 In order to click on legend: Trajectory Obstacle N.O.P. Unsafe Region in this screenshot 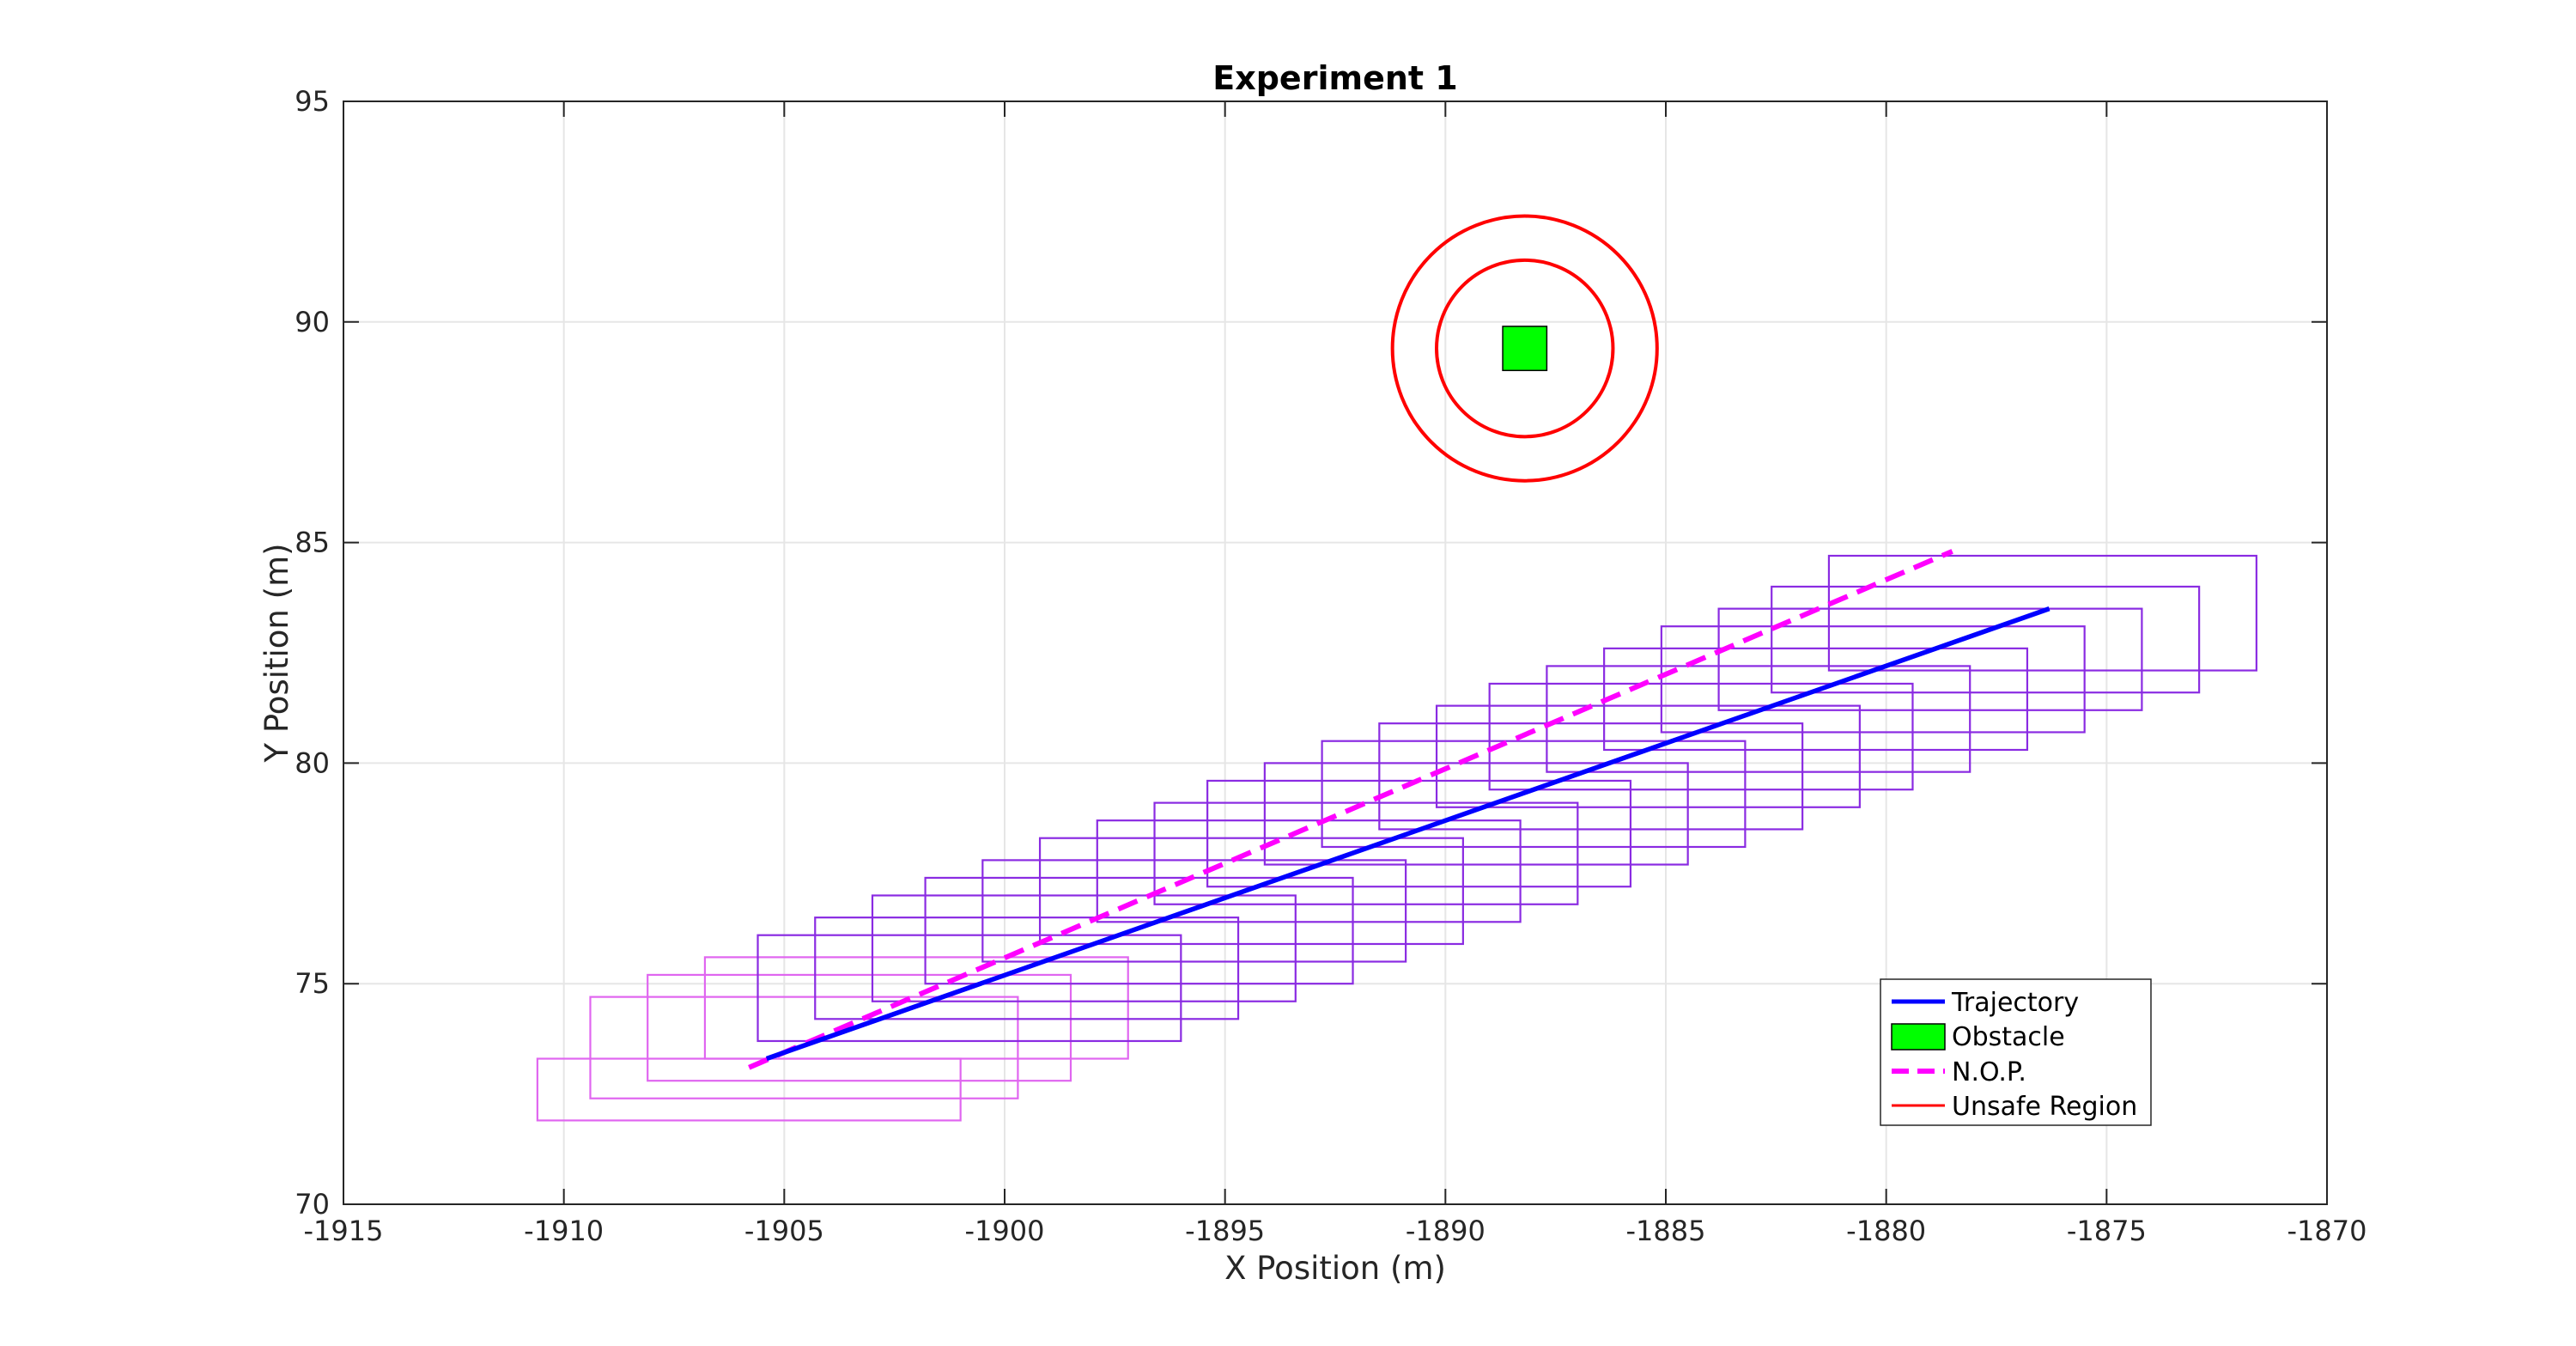, I will do `click(2016, 1052)`.